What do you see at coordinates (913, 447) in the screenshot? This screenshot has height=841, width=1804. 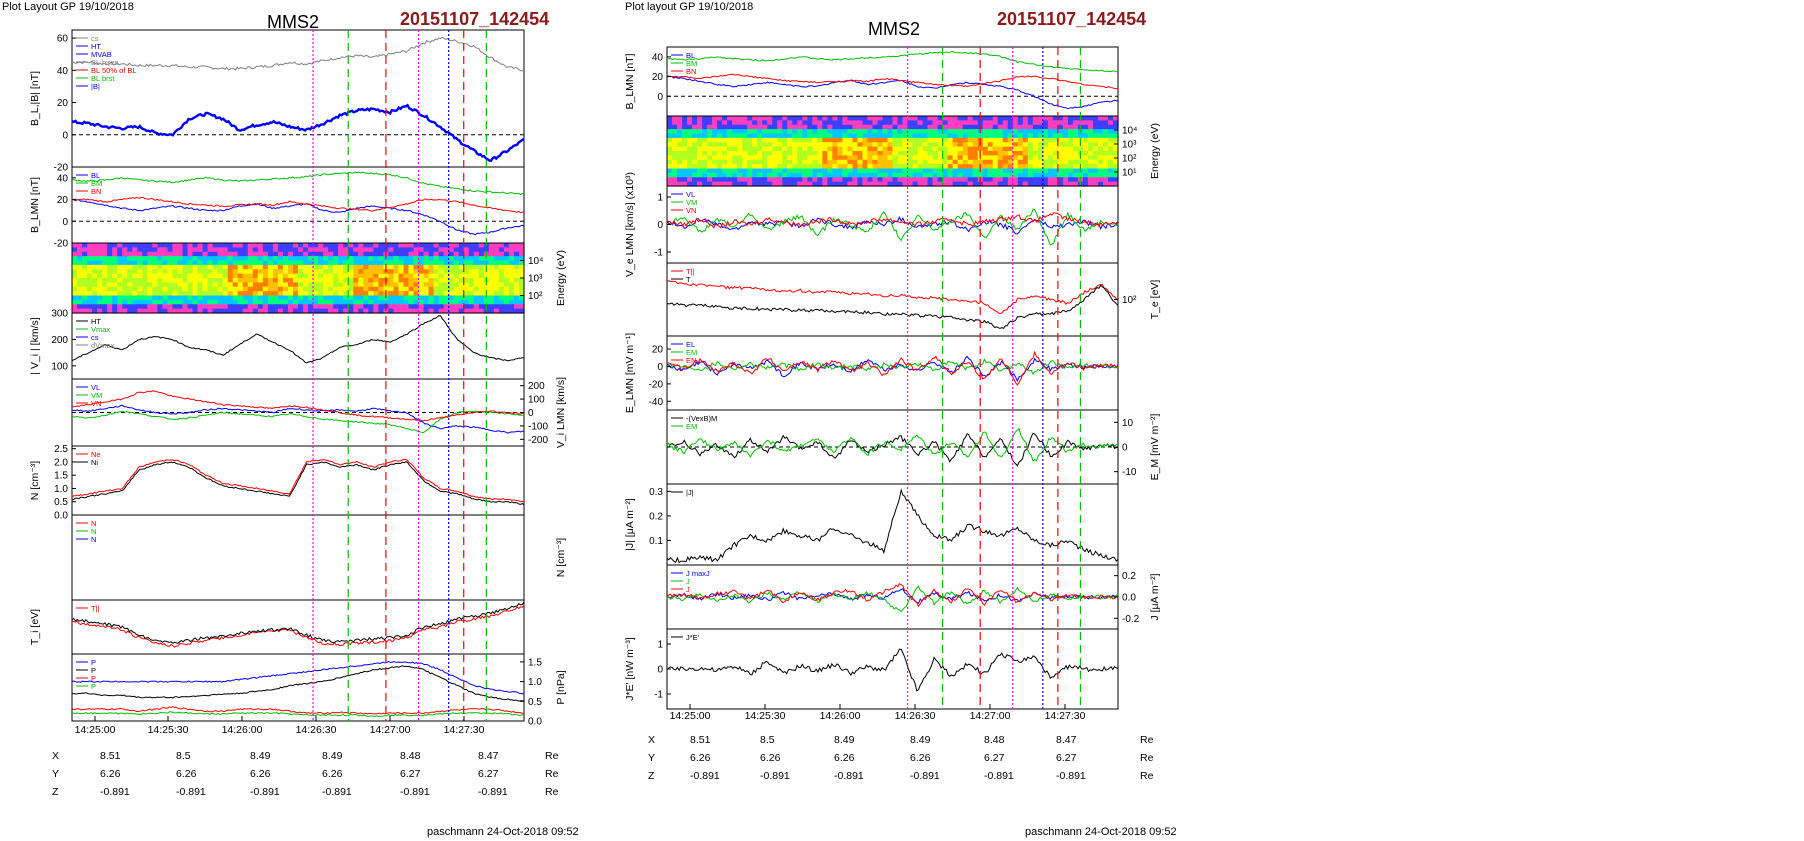 I see `panel: 100-10 E_M [mV m⁻²]-(VexB)MEM` at bounding box center [913, 447].